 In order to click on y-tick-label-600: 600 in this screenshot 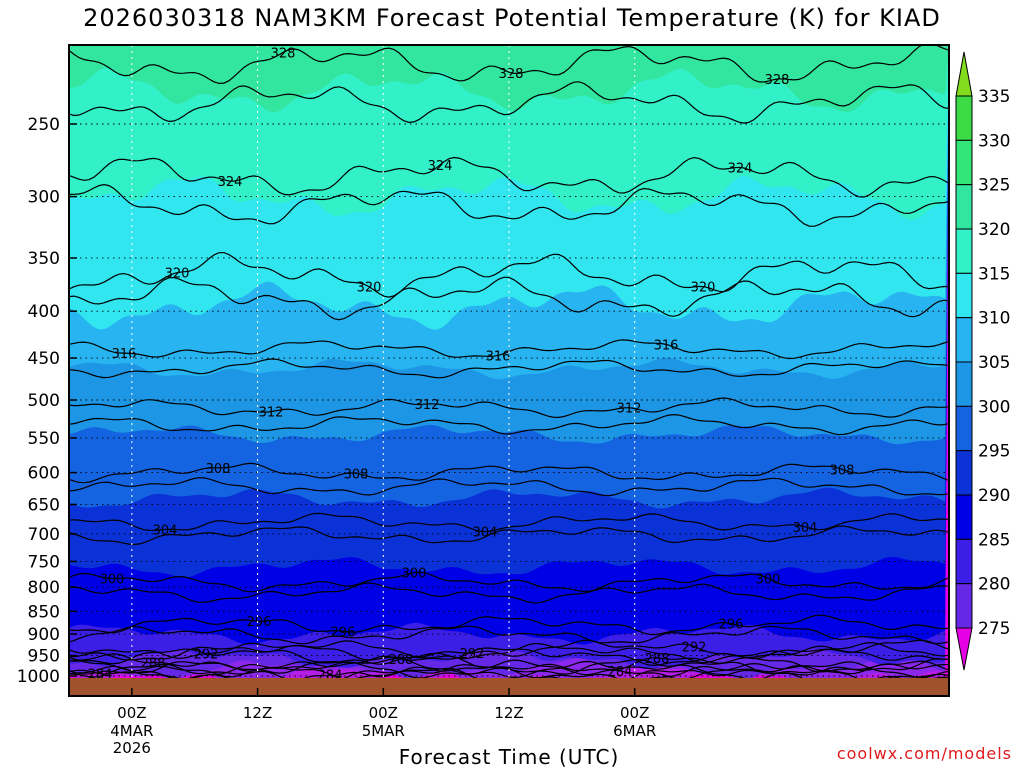, I will do `click(44, 474)`.